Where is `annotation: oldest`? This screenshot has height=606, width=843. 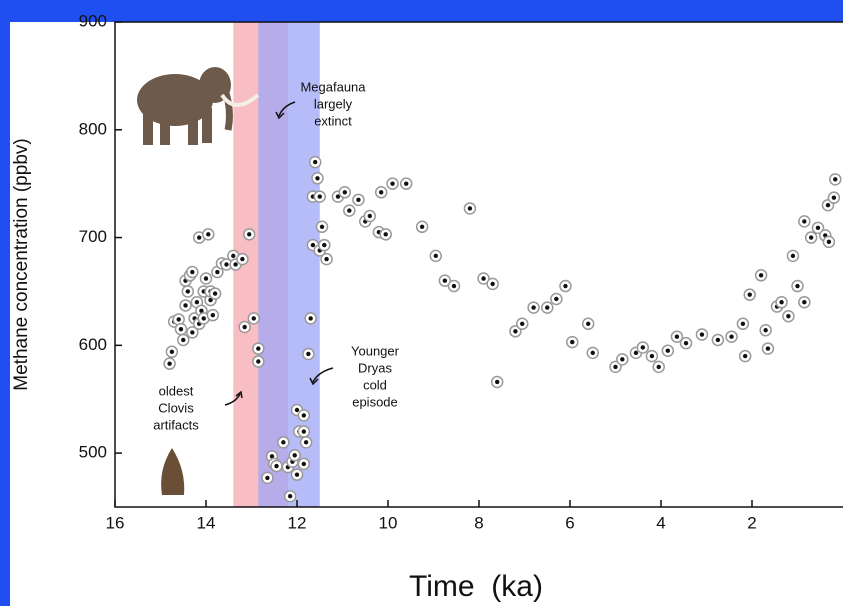 annotation: oldest is located at coordinates (176, 390).